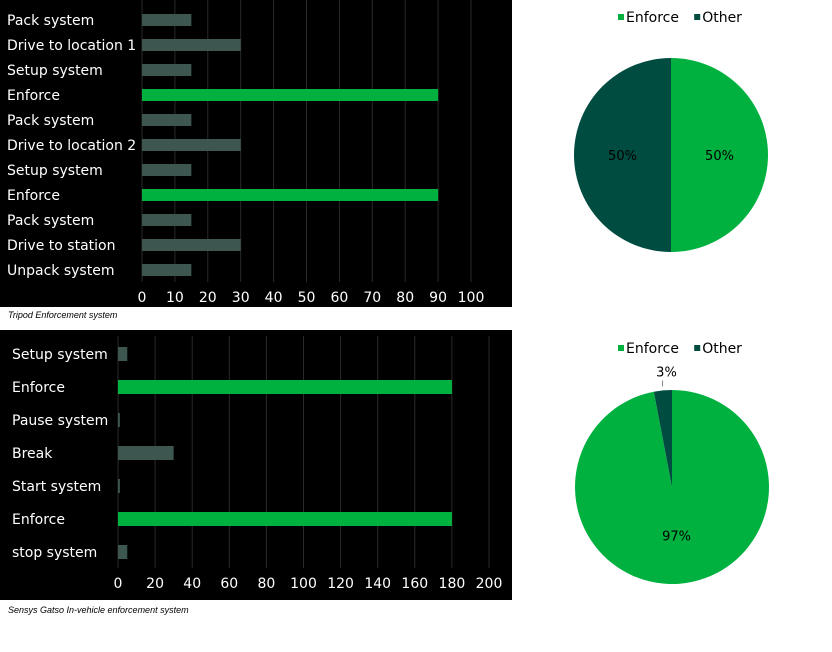 The height and width of the screenshot is (652, 832). Describe the element at coordinates (666, 372) in the screenshot. I see `pie-label-other: 3%` at that location.